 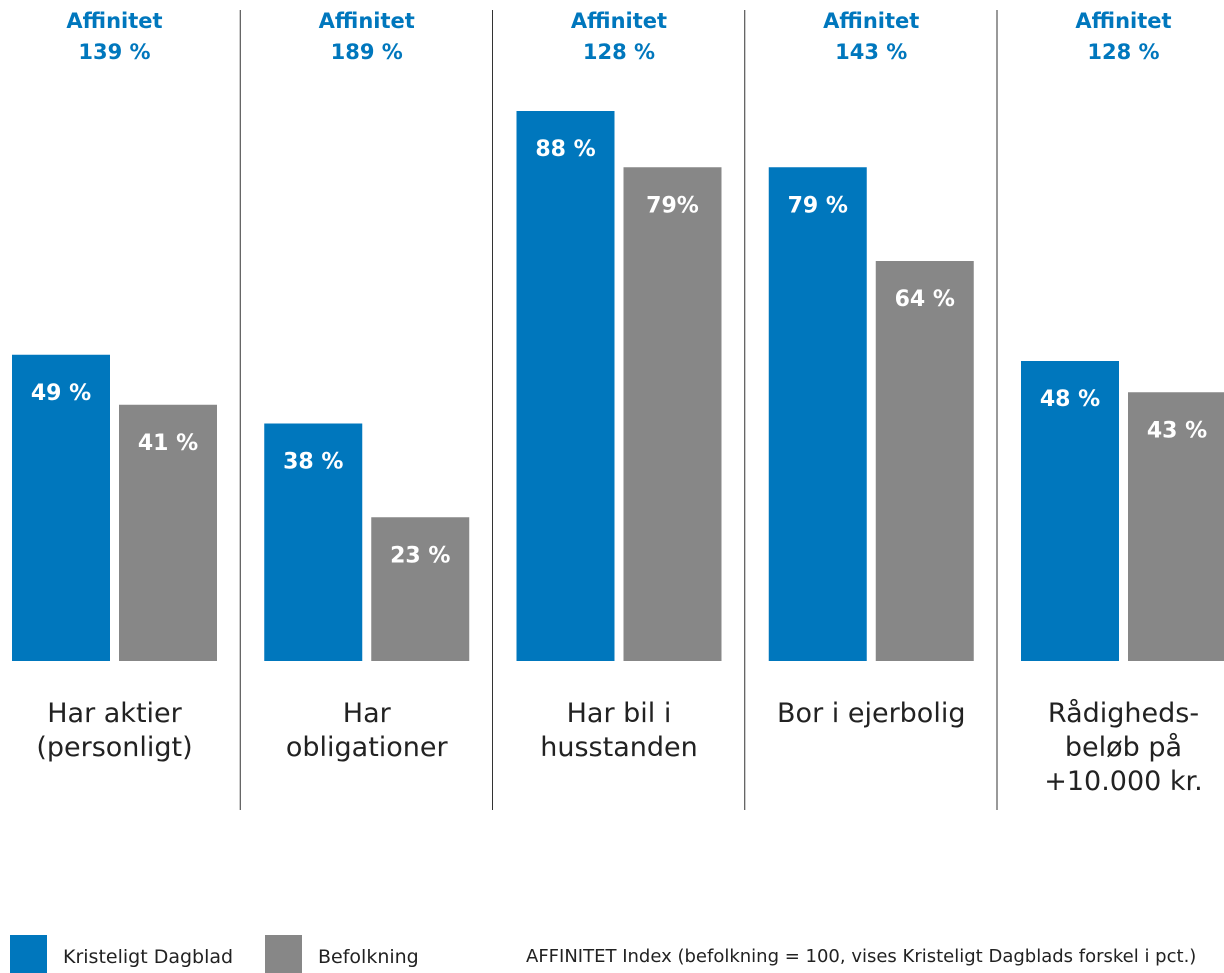 What do you see at coordinates (61, 393) in the screenshot?
I see `value-label: 49 %` at bounding box center [61, 393].